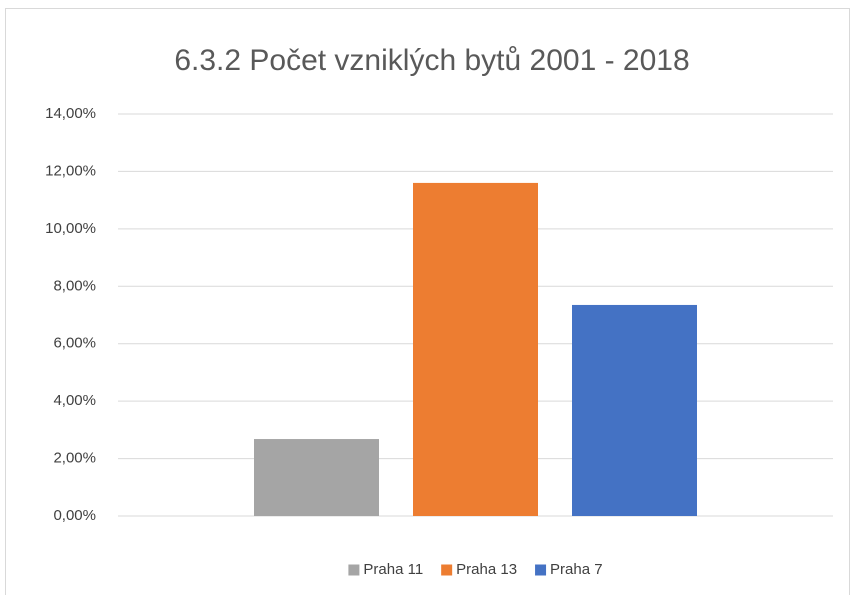 Image resolution: width=855 pixels, height=595 pixels. I want to click on y-tick-label: 4,00%, so click(74, 400).